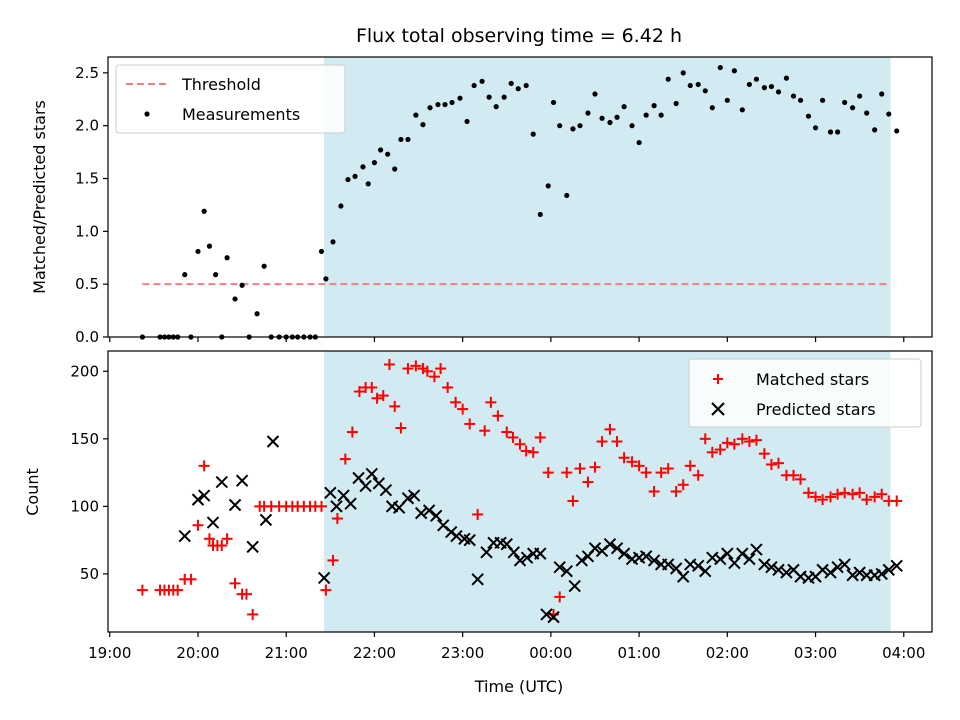  Describe the element at coordinates (550, 653) in the screenshot. I see `bottom-x-tick-label: 00:00` at that location.